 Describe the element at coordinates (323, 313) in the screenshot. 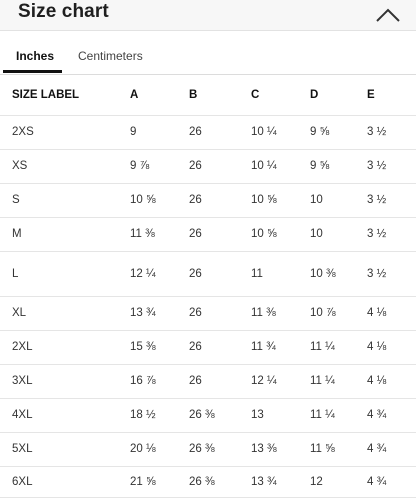

I see `cell-d: 10 ⅞` at that location.